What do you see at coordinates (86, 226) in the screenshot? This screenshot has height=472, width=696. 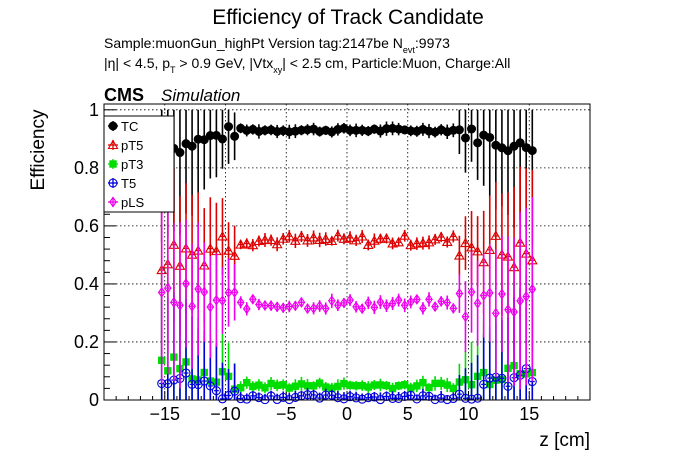 I see `y-tick-label: 0.6` at bounding box center [86, 226].